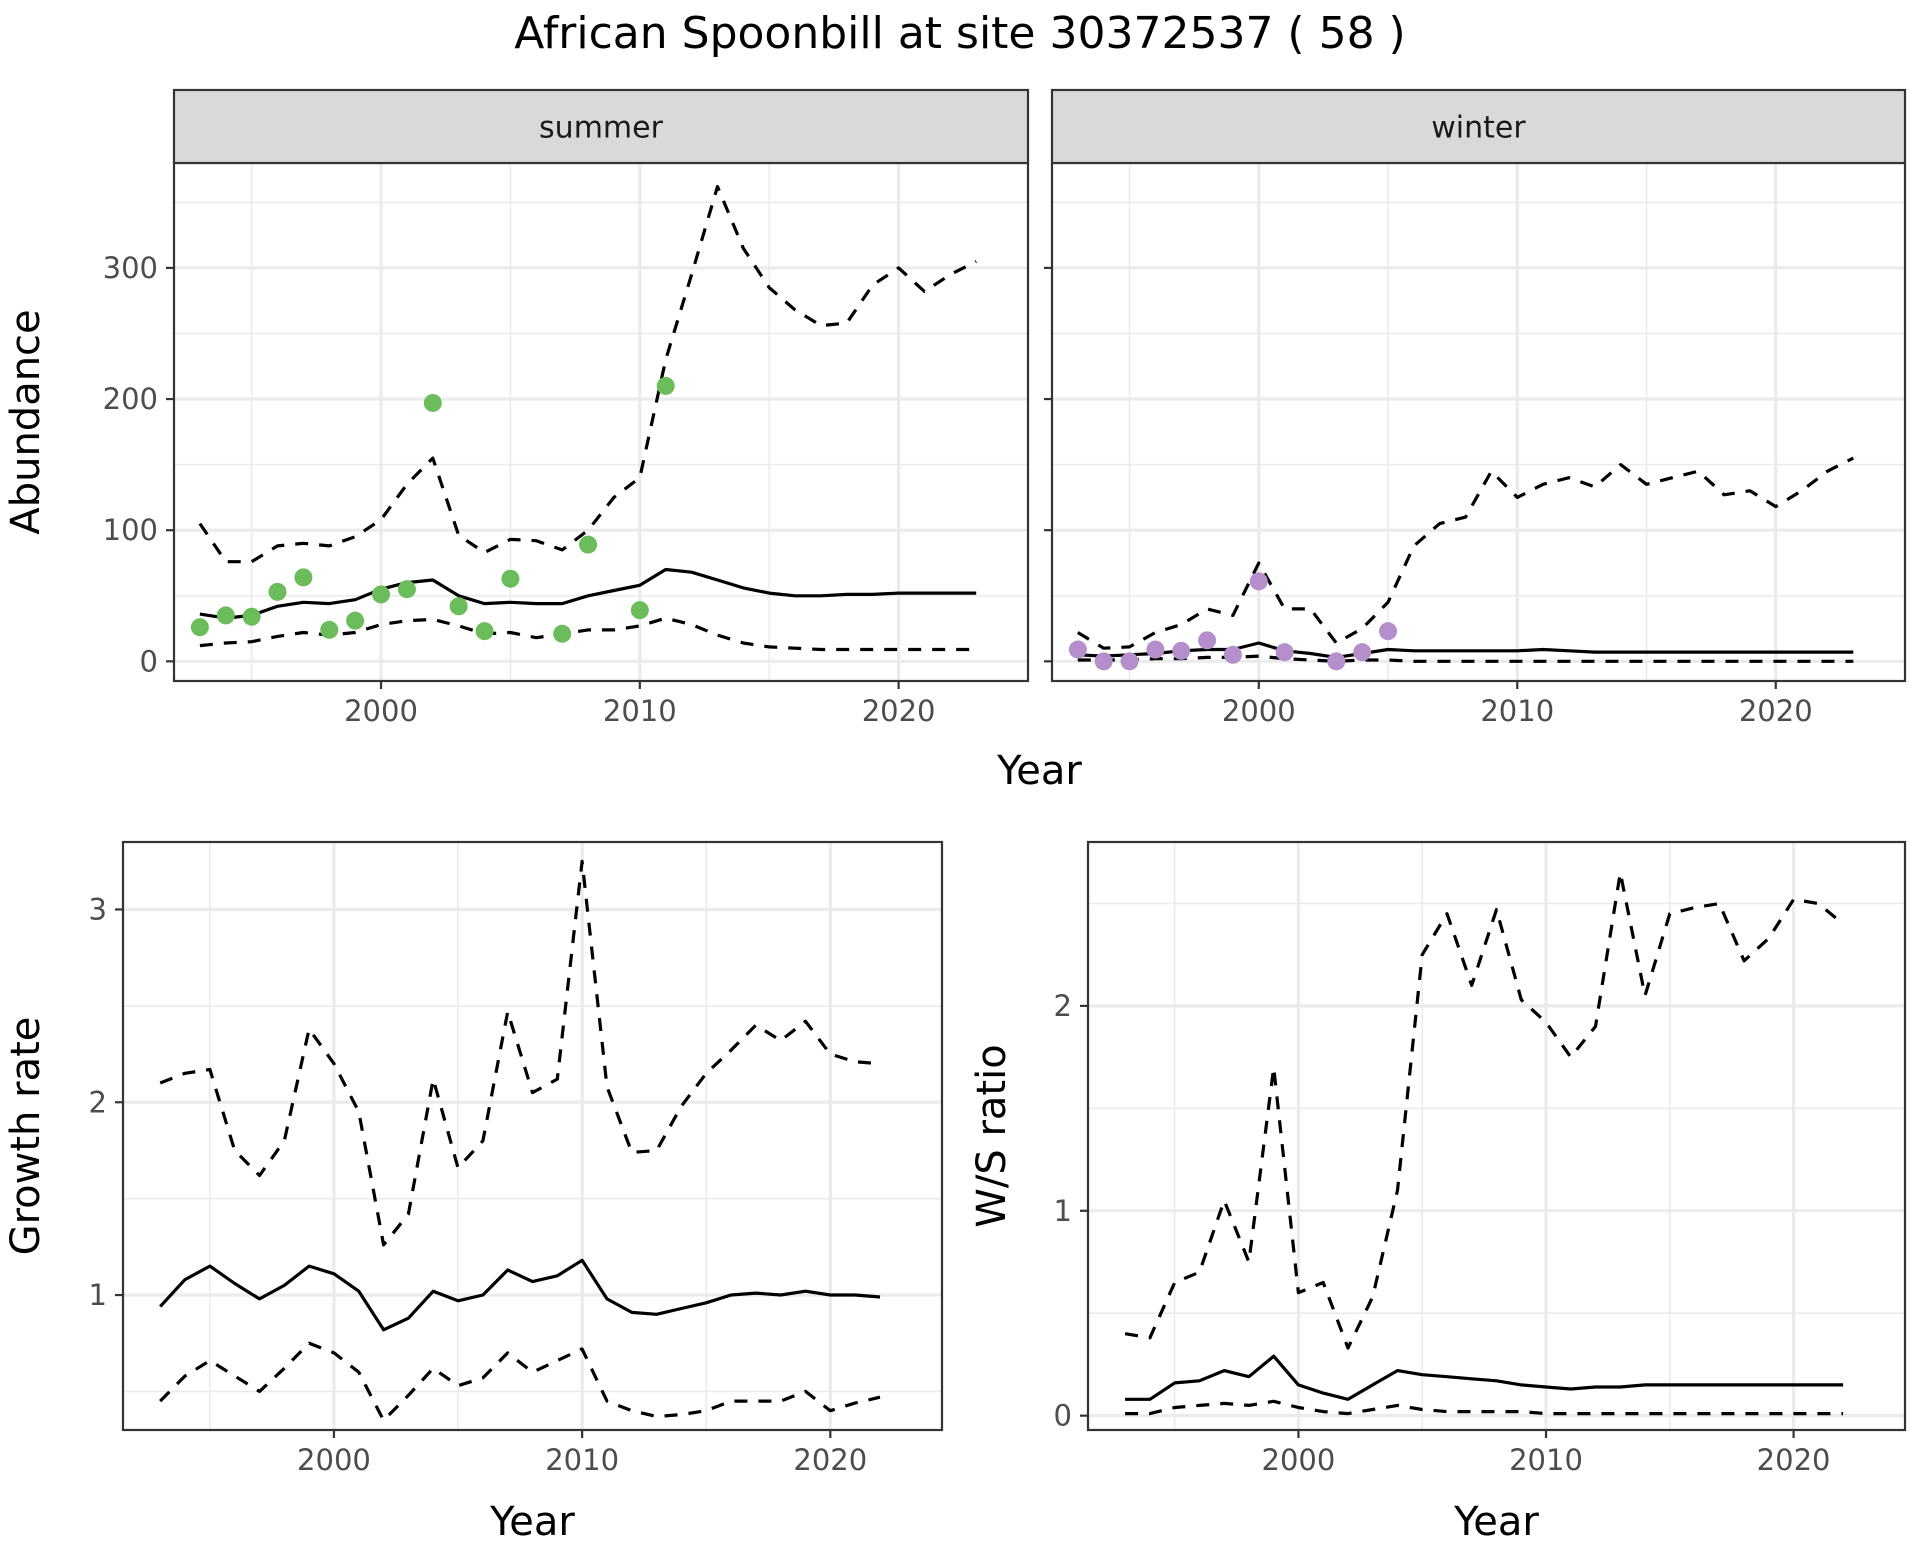  I want to click on y-tick-label: 100, so click(130, 530).